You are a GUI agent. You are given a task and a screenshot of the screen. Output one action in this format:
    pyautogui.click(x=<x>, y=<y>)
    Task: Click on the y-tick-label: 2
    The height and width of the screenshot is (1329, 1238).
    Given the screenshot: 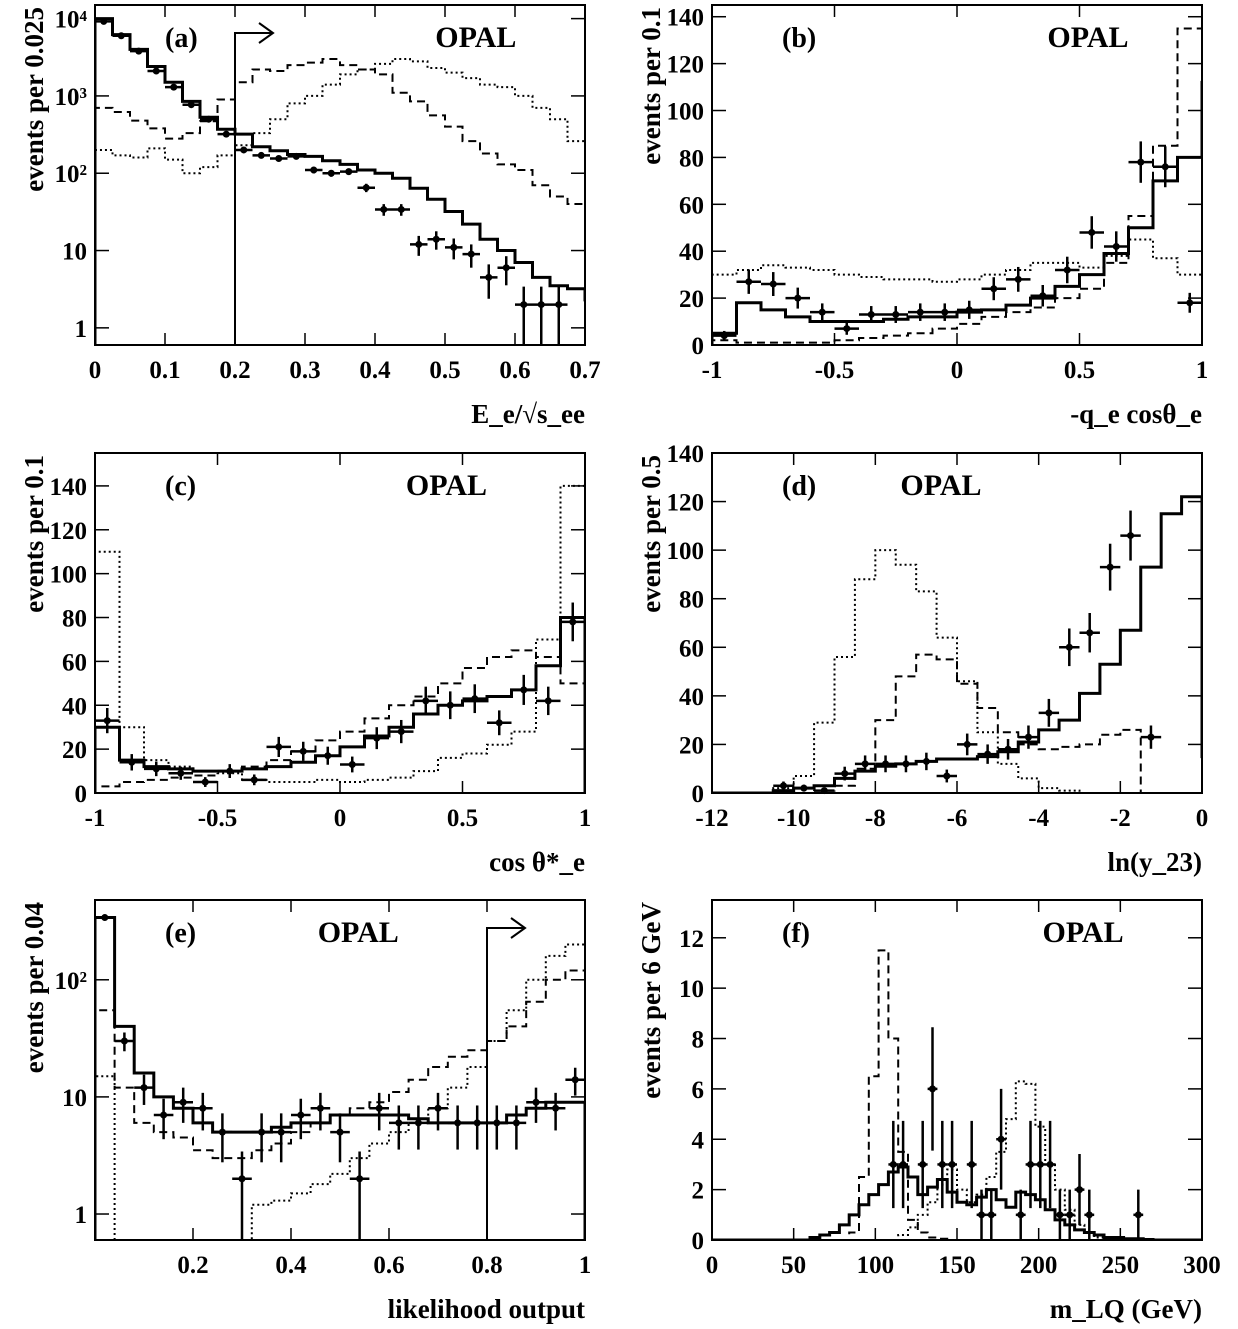 What is the action you would take?
    pyautogui.click(x=698, y=1191)
    